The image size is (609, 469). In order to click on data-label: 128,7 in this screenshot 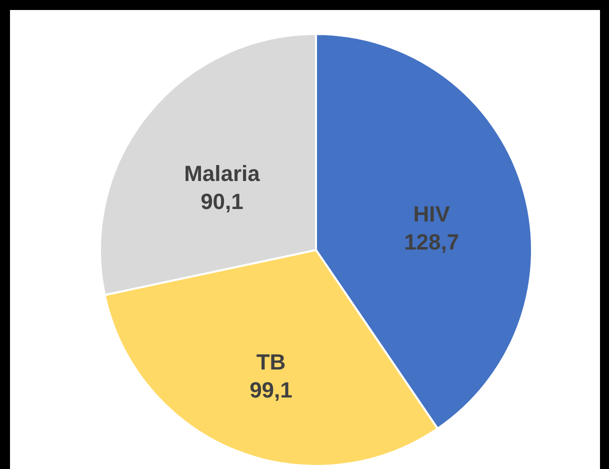, I will do `click(432, 241)`.